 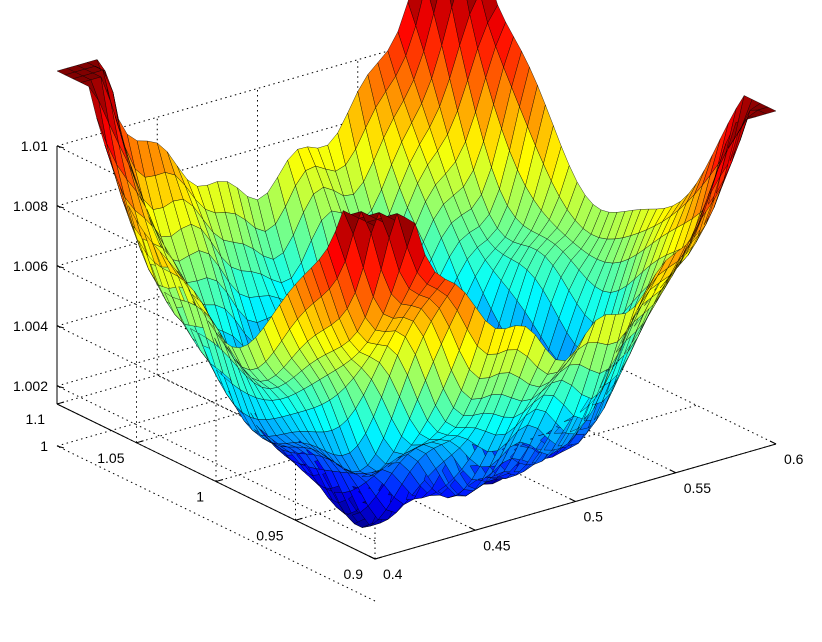 I want to click on y-tick-label: 1.1, so click(x=36, y=419).